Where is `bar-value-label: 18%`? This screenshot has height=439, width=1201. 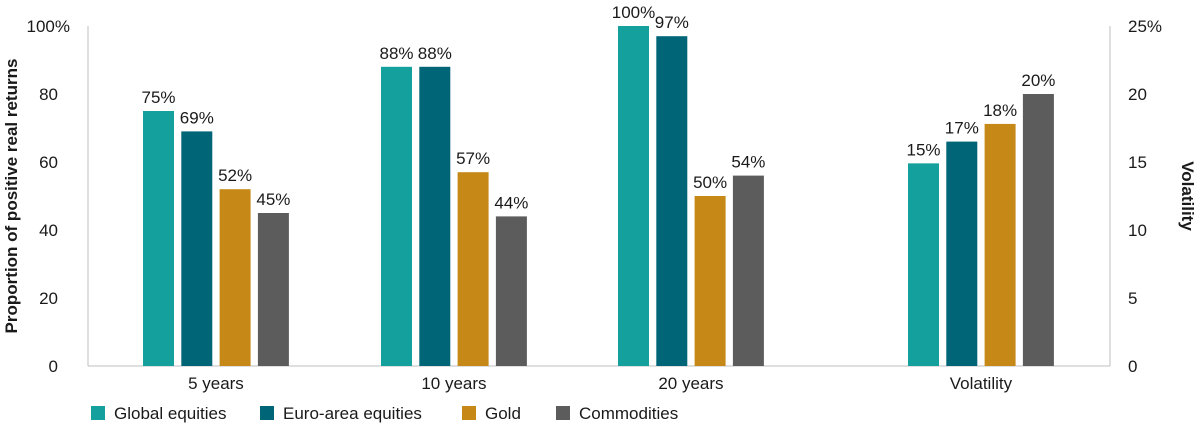
bar-value-label: 18% is located at coordinates (1000, 110).